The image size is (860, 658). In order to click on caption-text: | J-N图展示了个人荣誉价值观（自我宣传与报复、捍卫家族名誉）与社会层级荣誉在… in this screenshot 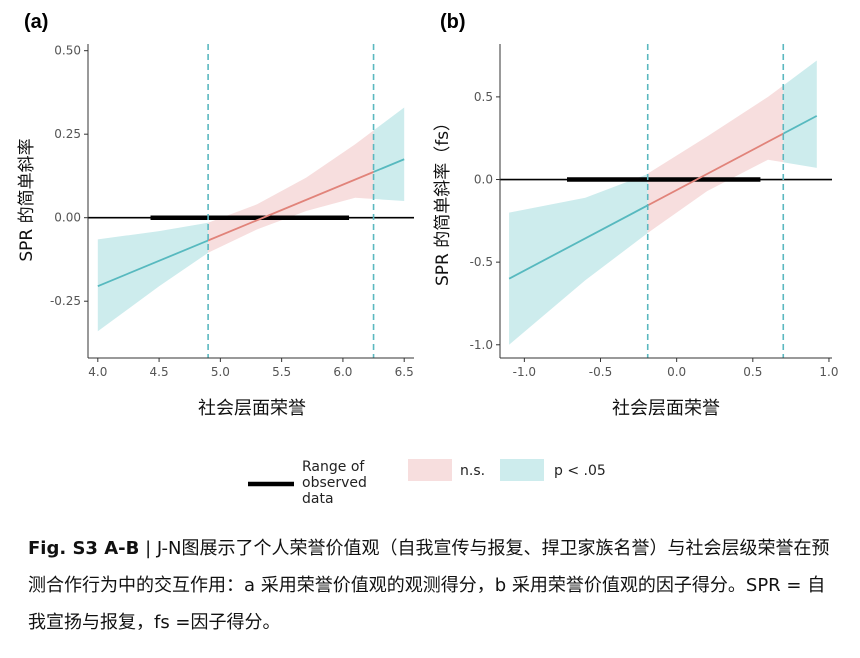, I will do `click(429, 585)`.